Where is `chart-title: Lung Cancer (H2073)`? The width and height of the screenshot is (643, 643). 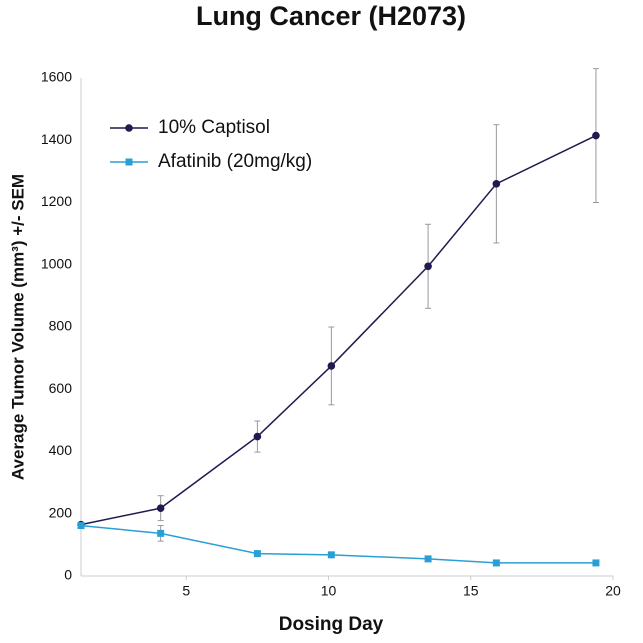 chart-title: Lung Cancer (H2073) is located at coordinates (331, 16).